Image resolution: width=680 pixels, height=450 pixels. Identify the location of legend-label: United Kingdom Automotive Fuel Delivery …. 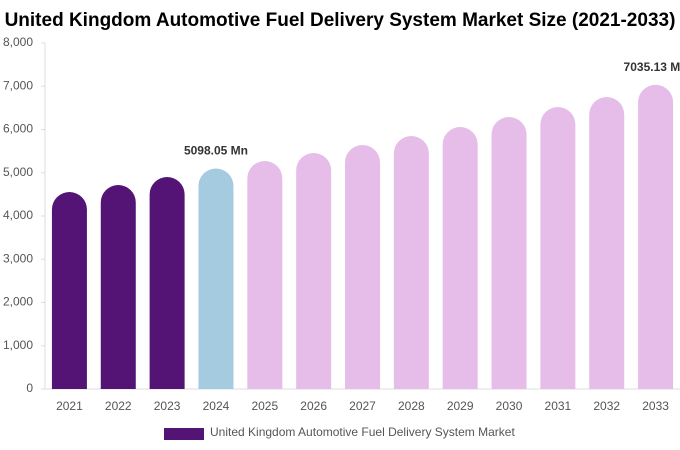
(362, 432).